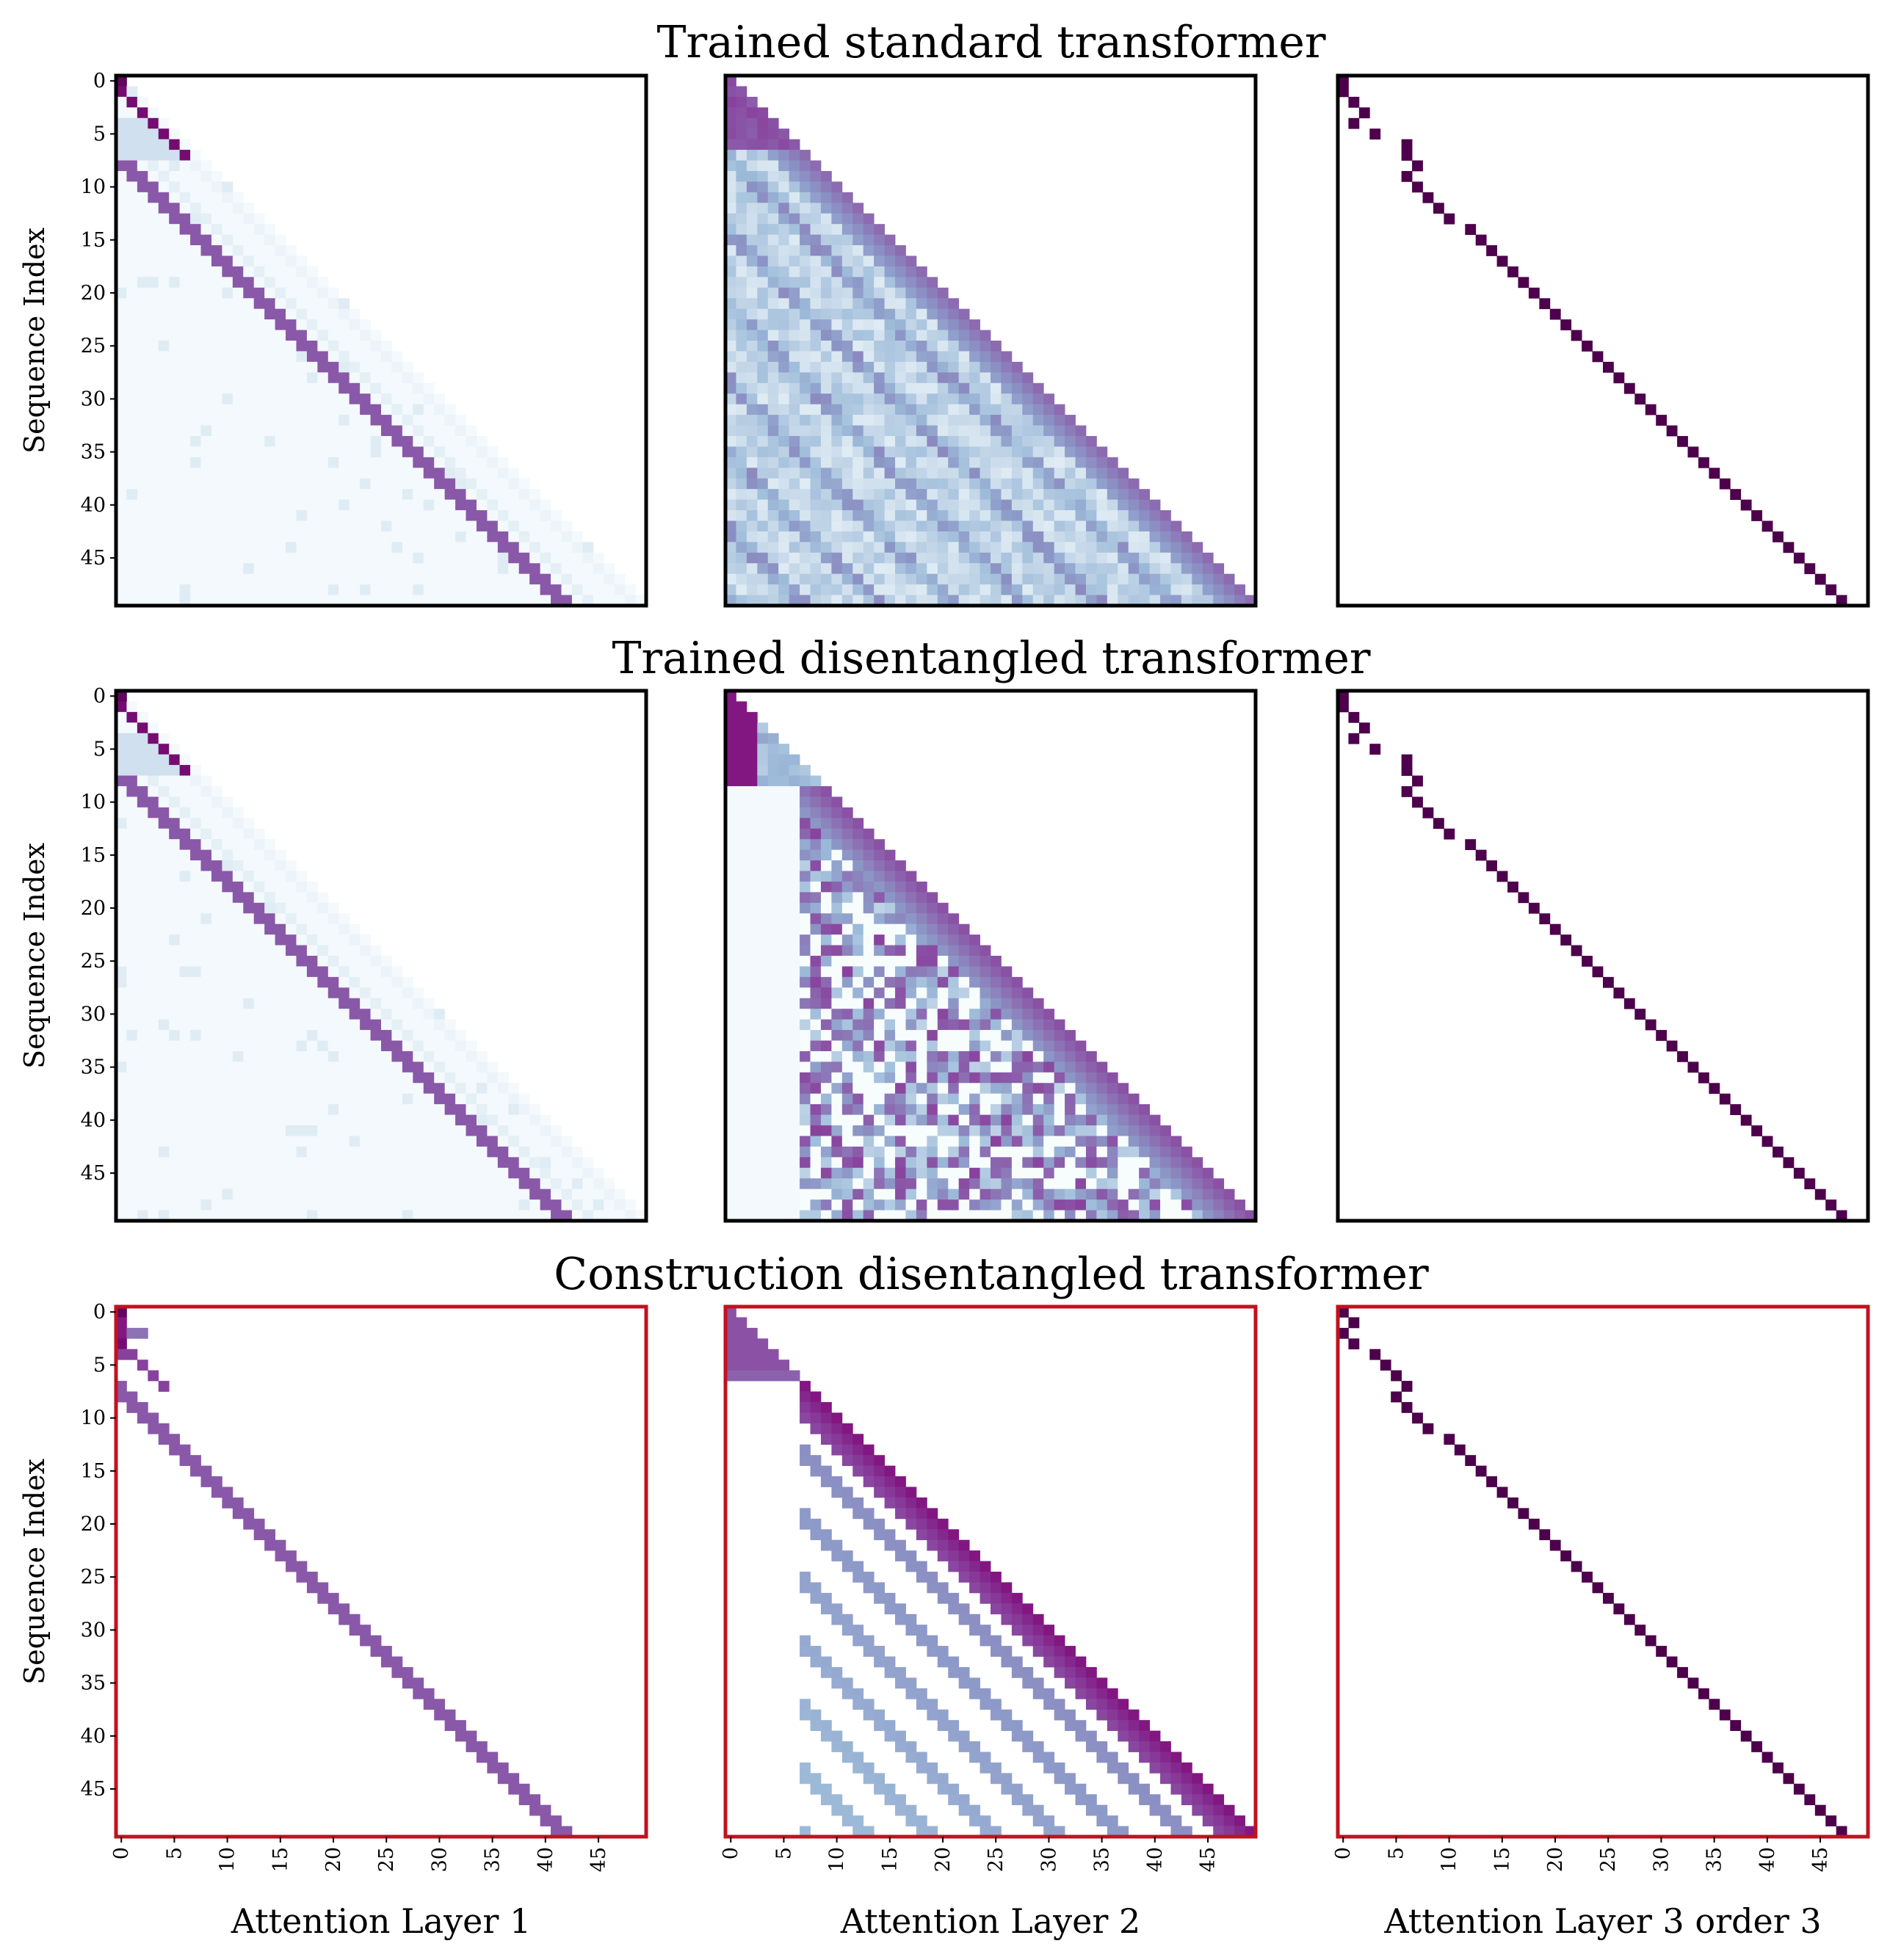  What do you see at coordinates (94, 293) in the screenshot?
I see `y-tick-label: 20` at bounding box center [94, 293].